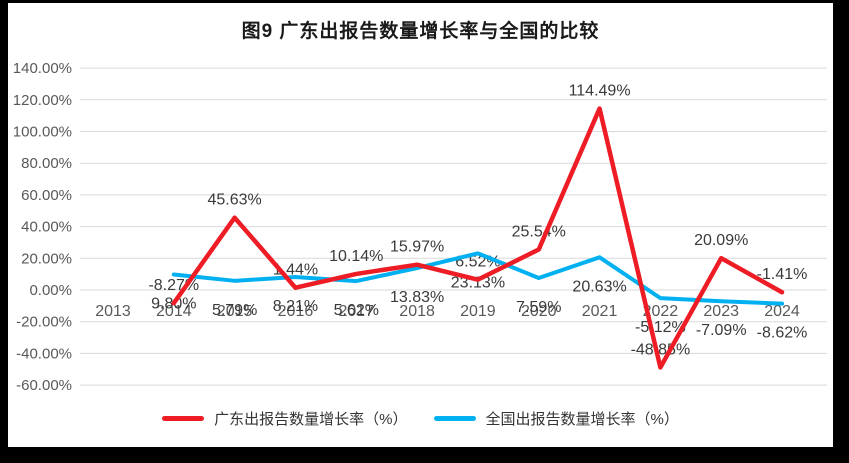 The image size is (849, 463). Describe the element at coordinates (44, 353) in the screenshot. I see `y-tick-label: -40.00%` at that location.